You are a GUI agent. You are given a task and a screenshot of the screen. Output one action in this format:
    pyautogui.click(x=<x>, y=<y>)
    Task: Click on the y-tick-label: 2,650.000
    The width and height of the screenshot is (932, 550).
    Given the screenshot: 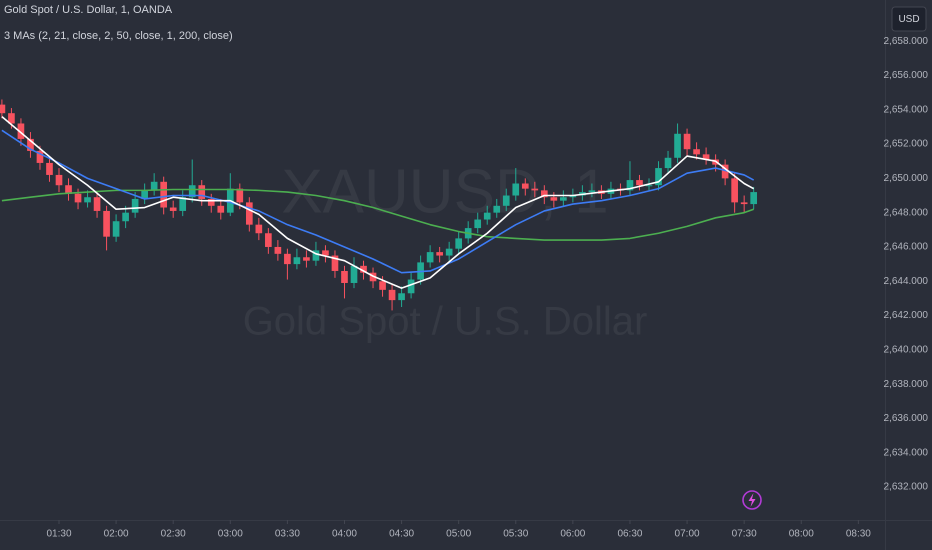 What is the action you would take?
    pyautogui.click(x=906, y=178)
    